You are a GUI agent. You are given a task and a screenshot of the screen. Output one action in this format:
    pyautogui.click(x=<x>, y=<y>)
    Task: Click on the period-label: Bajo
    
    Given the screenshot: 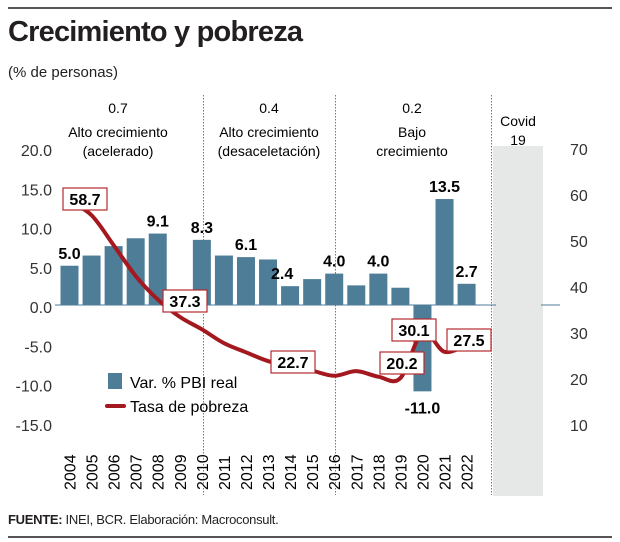 What is the action you would take?
    pyautogui.click(x=412, y=132)
    